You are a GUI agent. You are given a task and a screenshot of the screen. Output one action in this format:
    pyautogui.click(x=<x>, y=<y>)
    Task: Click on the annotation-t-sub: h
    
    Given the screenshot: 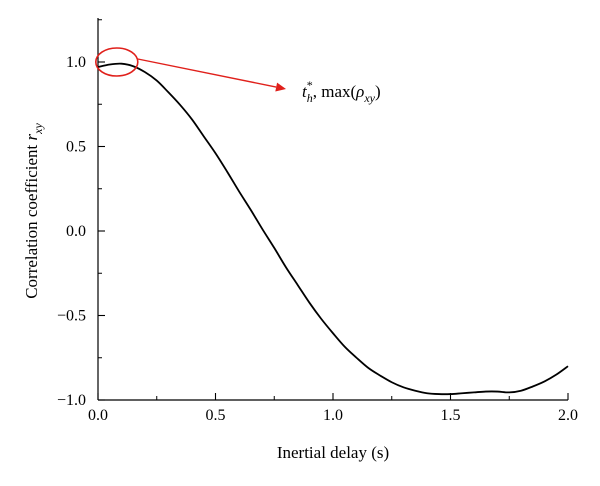 What is the action you would take?
    pyautogui.click(x=310, y=98)
    